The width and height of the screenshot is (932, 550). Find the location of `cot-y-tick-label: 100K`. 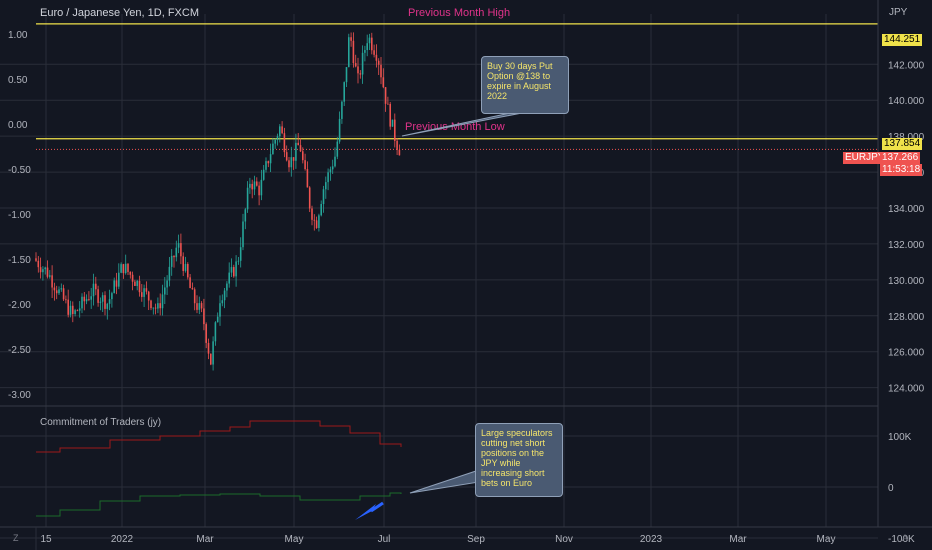

cot-y-tick-label: 100K is located at coordinates (900, 437).